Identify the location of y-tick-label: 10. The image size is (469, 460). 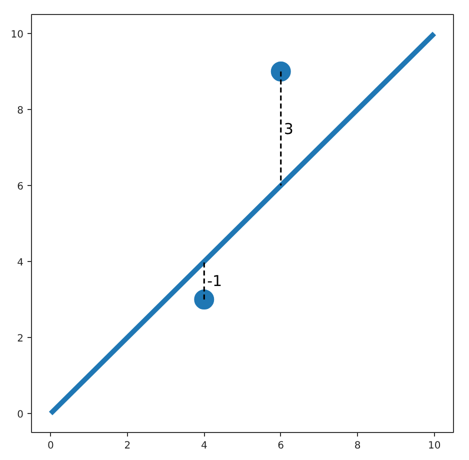
(17, 35).